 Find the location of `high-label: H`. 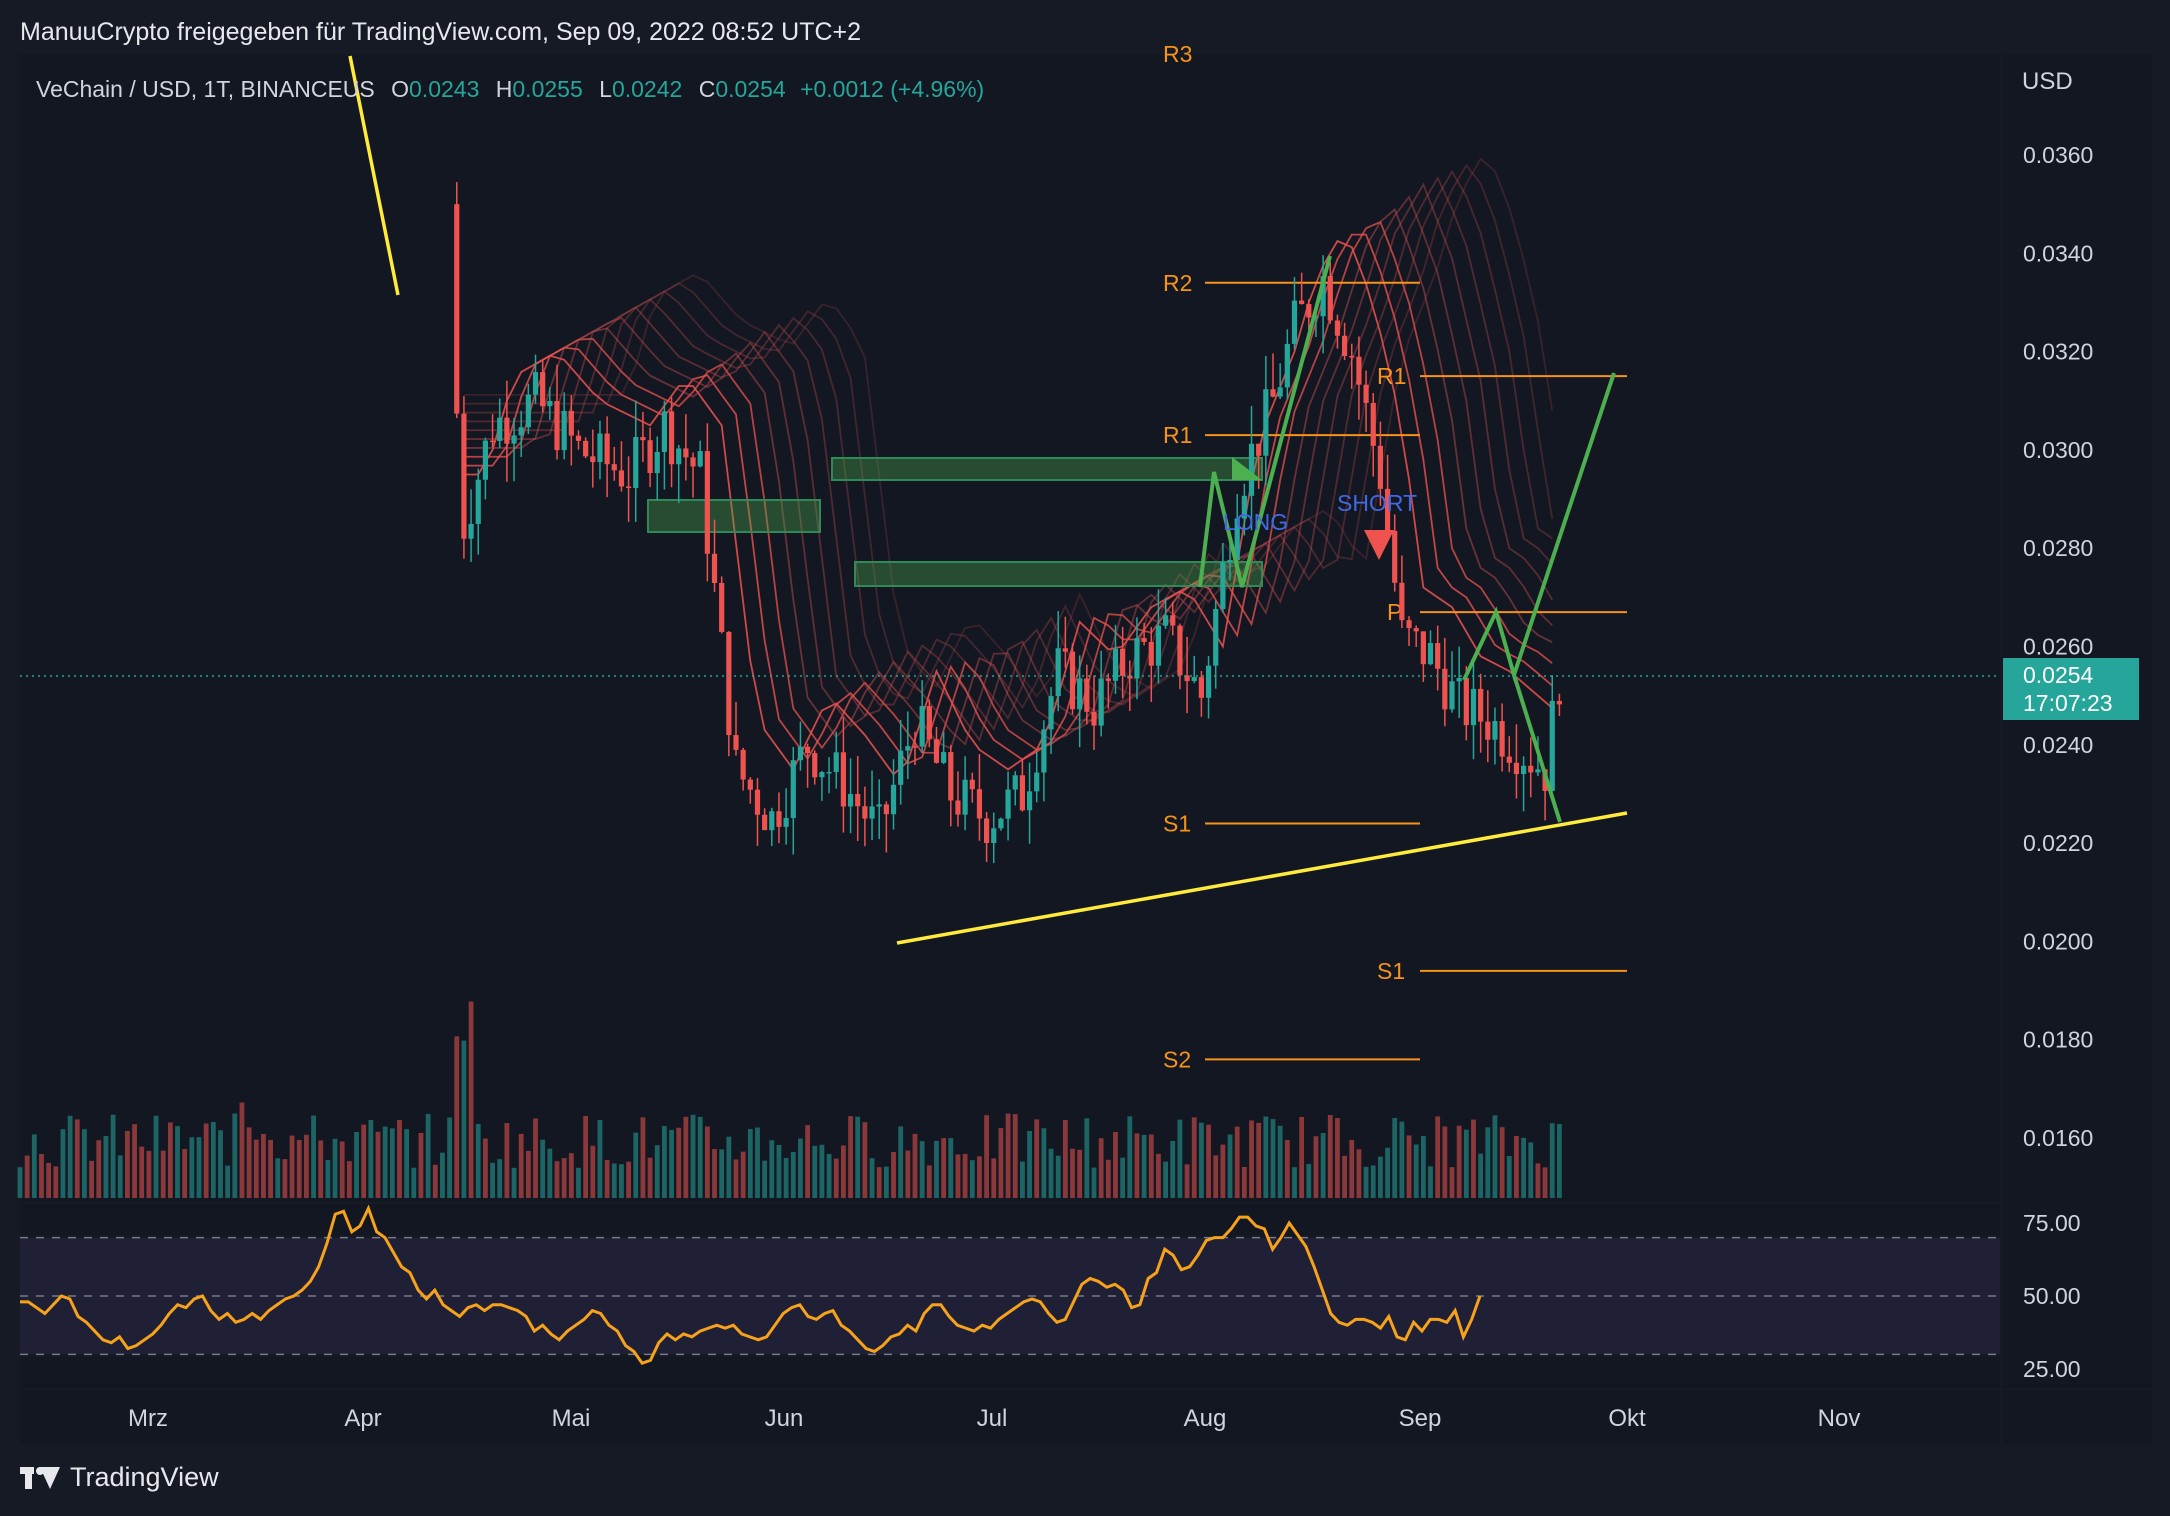

high-label: H is located at coordinates (504, 89).